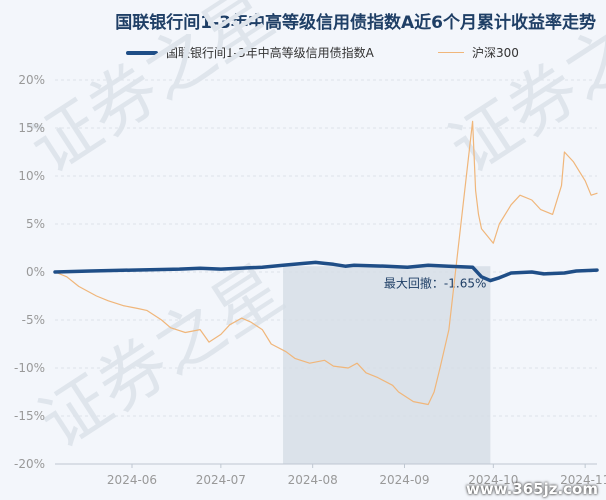  I want to click on legend-item-bond-index: 国联银行间1-3年中高等级信用债指数A, so click(250, 52).